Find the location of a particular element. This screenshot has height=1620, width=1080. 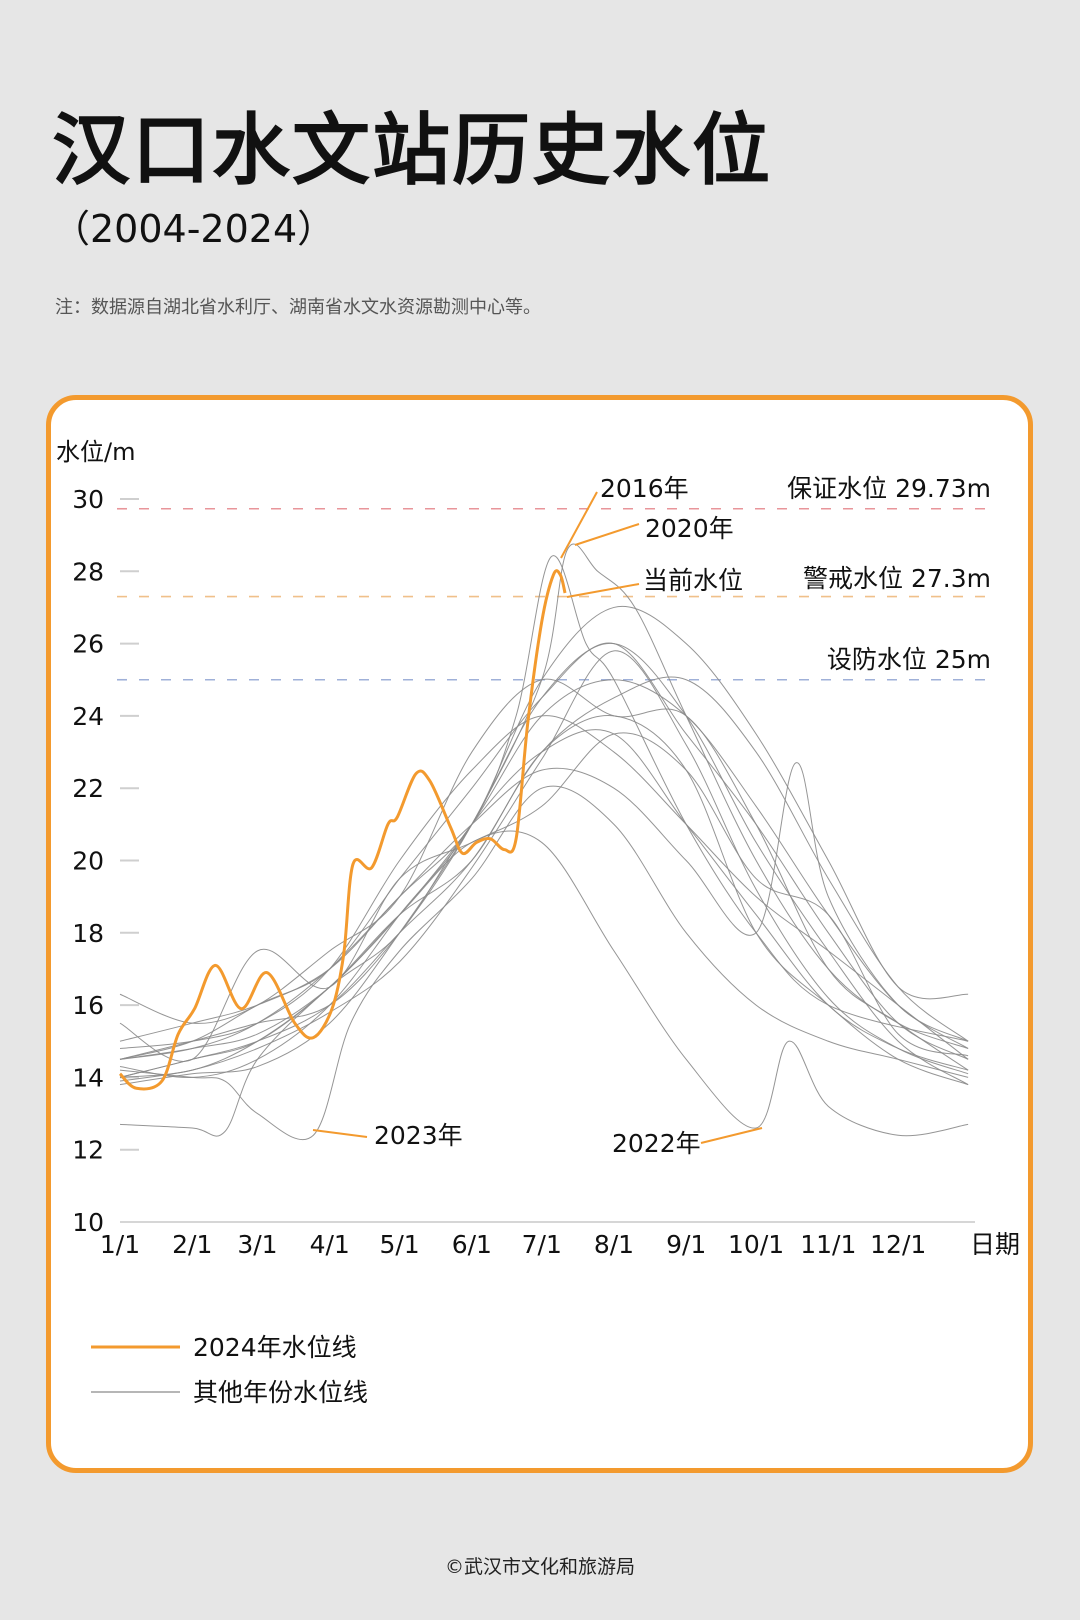

y-tick-label: 18 is located at coordinates (88, 933).